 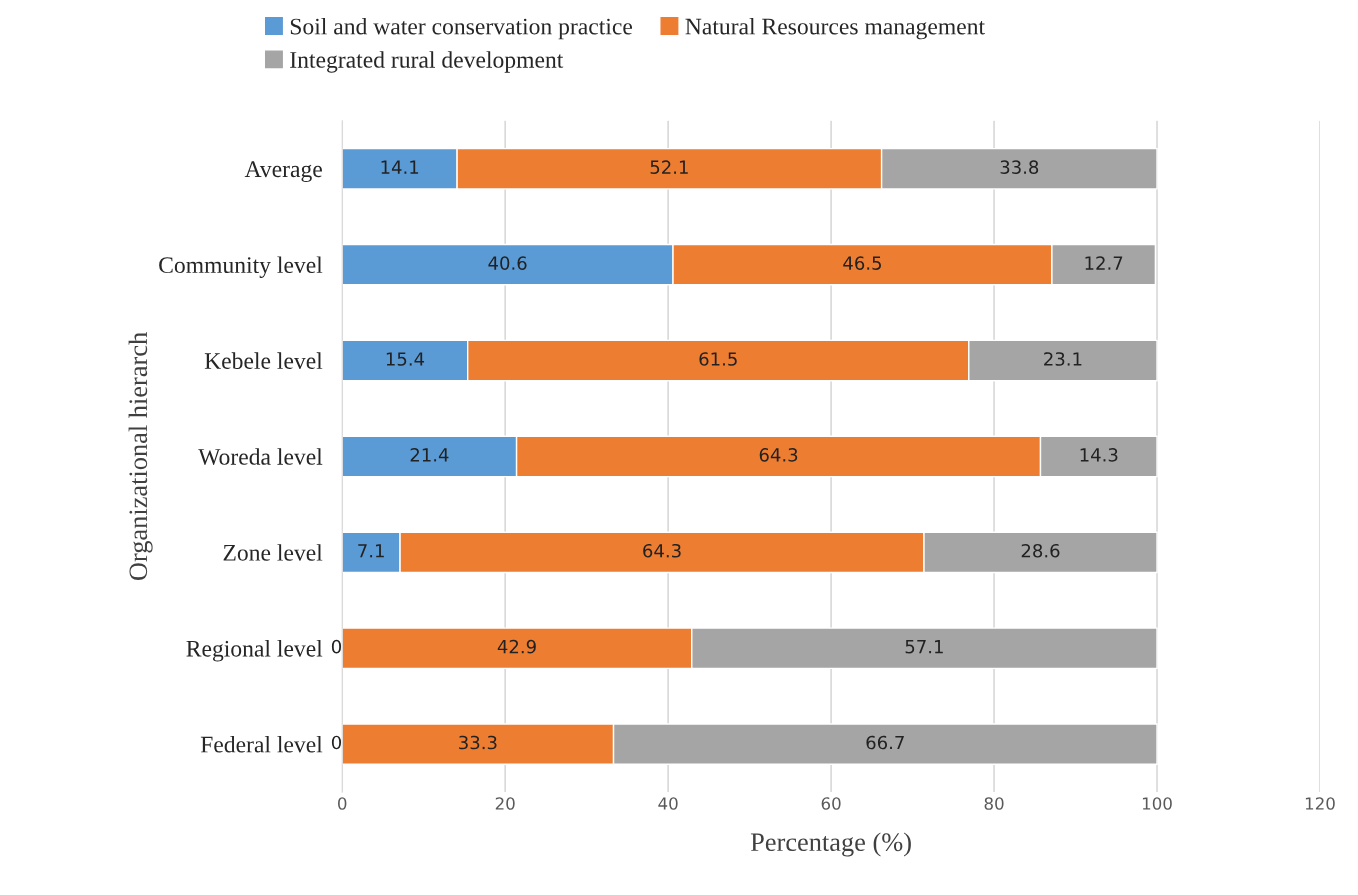 I want to click on x-tick-label: 40, so click(x=668, y=803).